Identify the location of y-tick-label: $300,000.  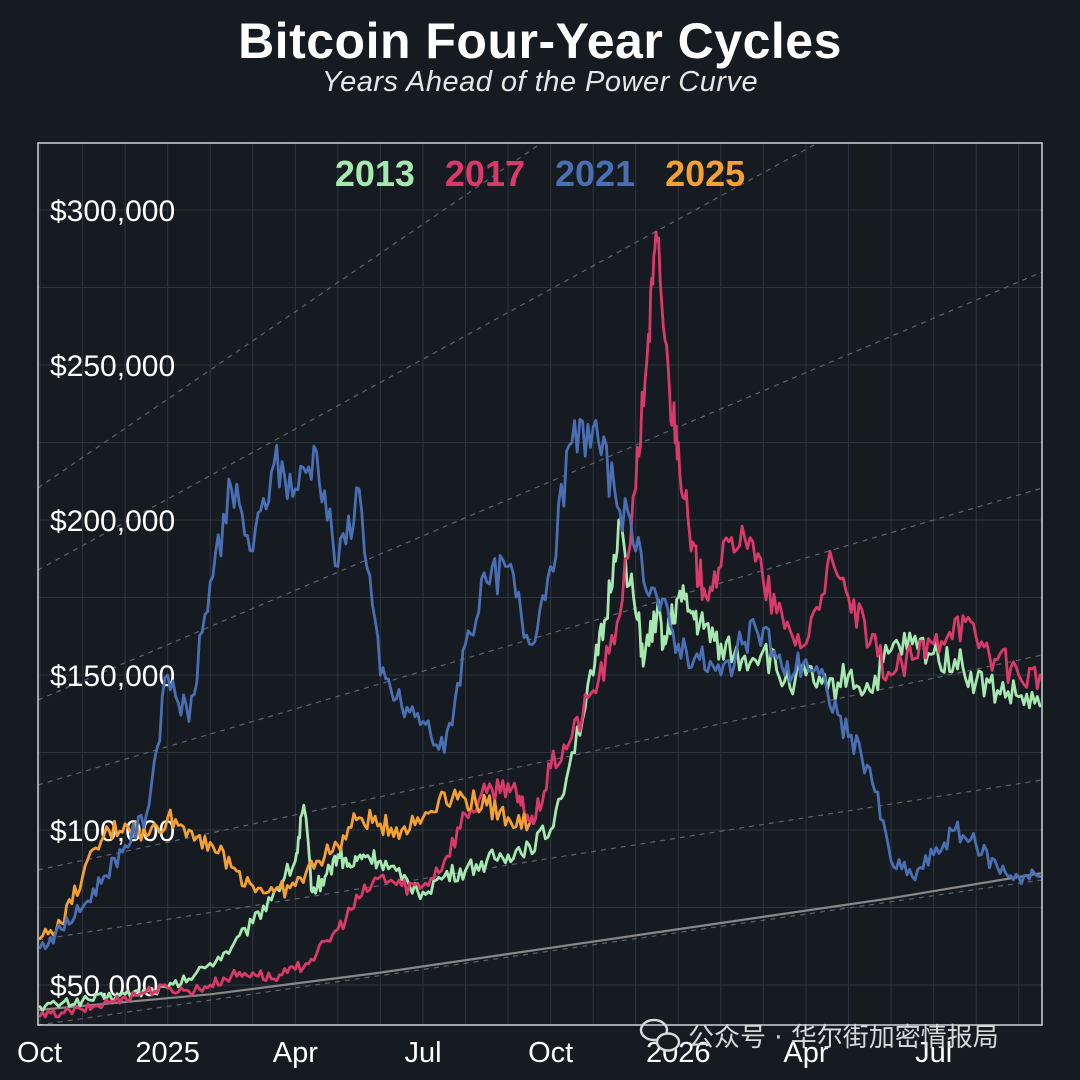
(112, 211).